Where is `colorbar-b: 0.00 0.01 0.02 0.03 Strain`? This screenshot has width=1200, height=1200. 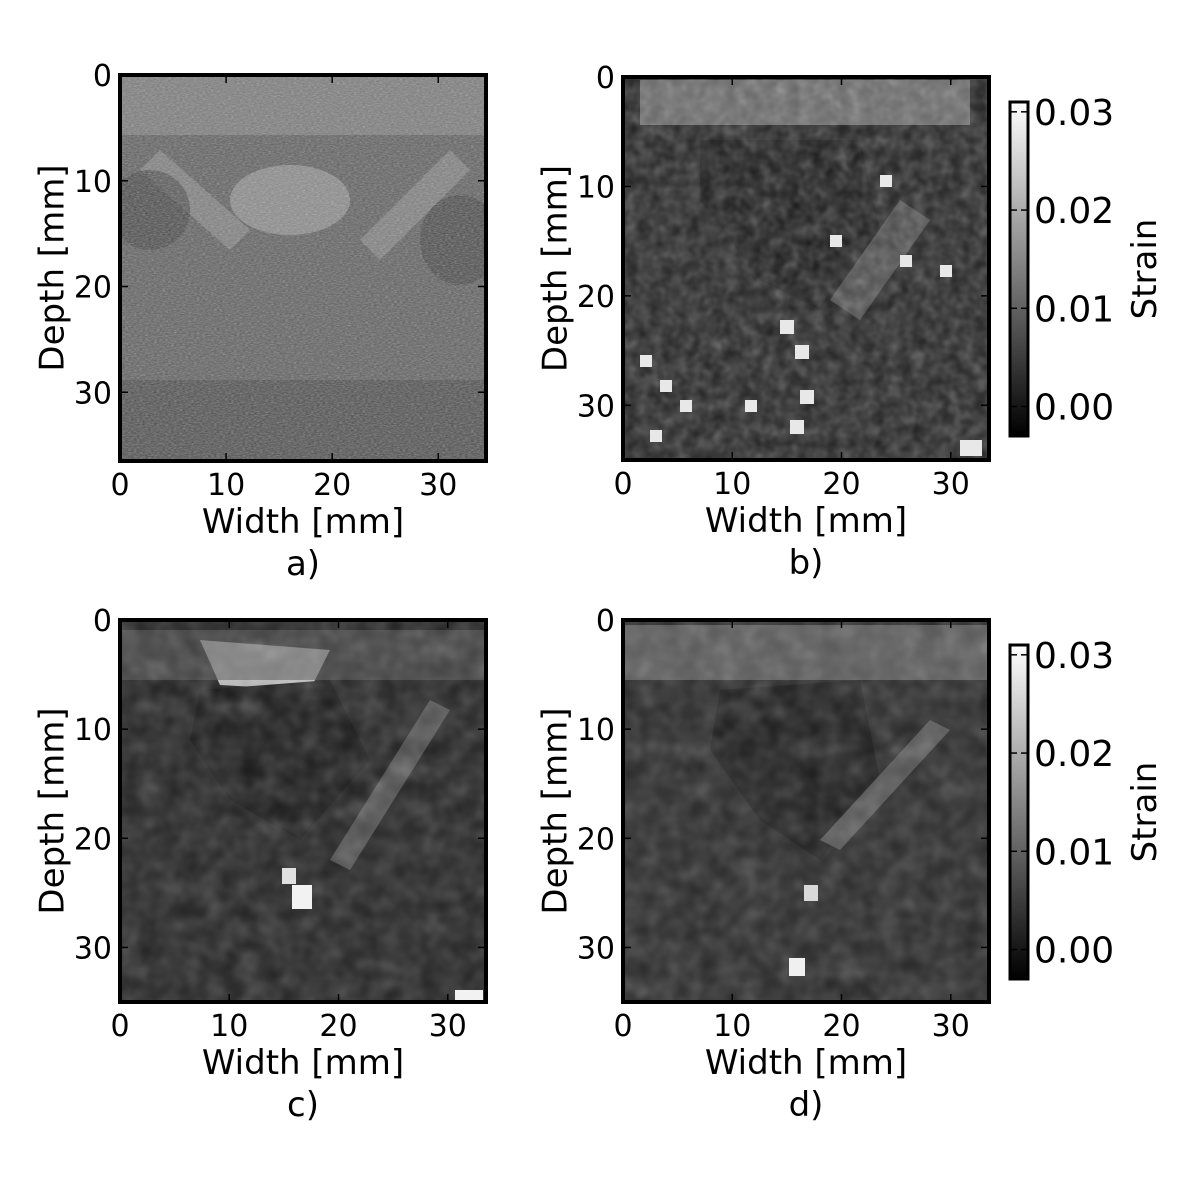
colorbar-b: 0.00 0.01 0.02 0.03 Strain is located at coordinates (1086, 265).